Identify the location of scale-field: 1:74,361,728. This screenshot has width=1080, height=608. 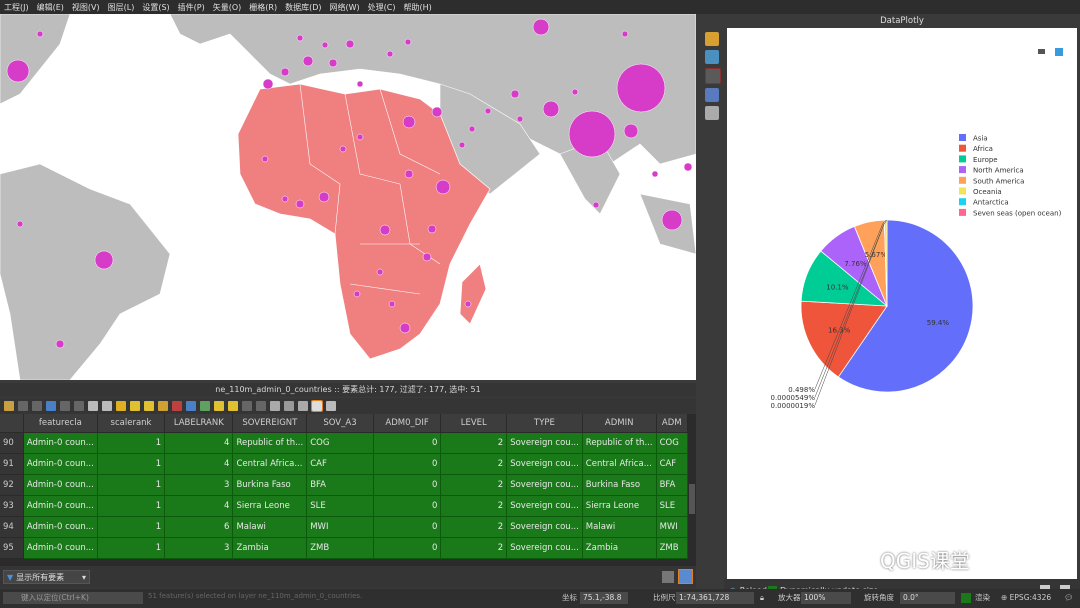
(715, 598).